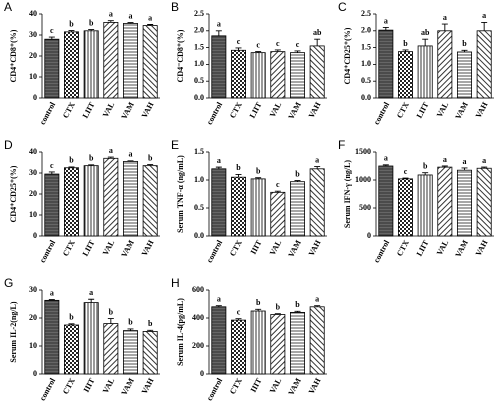 Image resolution: width=500 pixels, height=414 pixels. I want to click on panel-label: A, so click(8, 7).